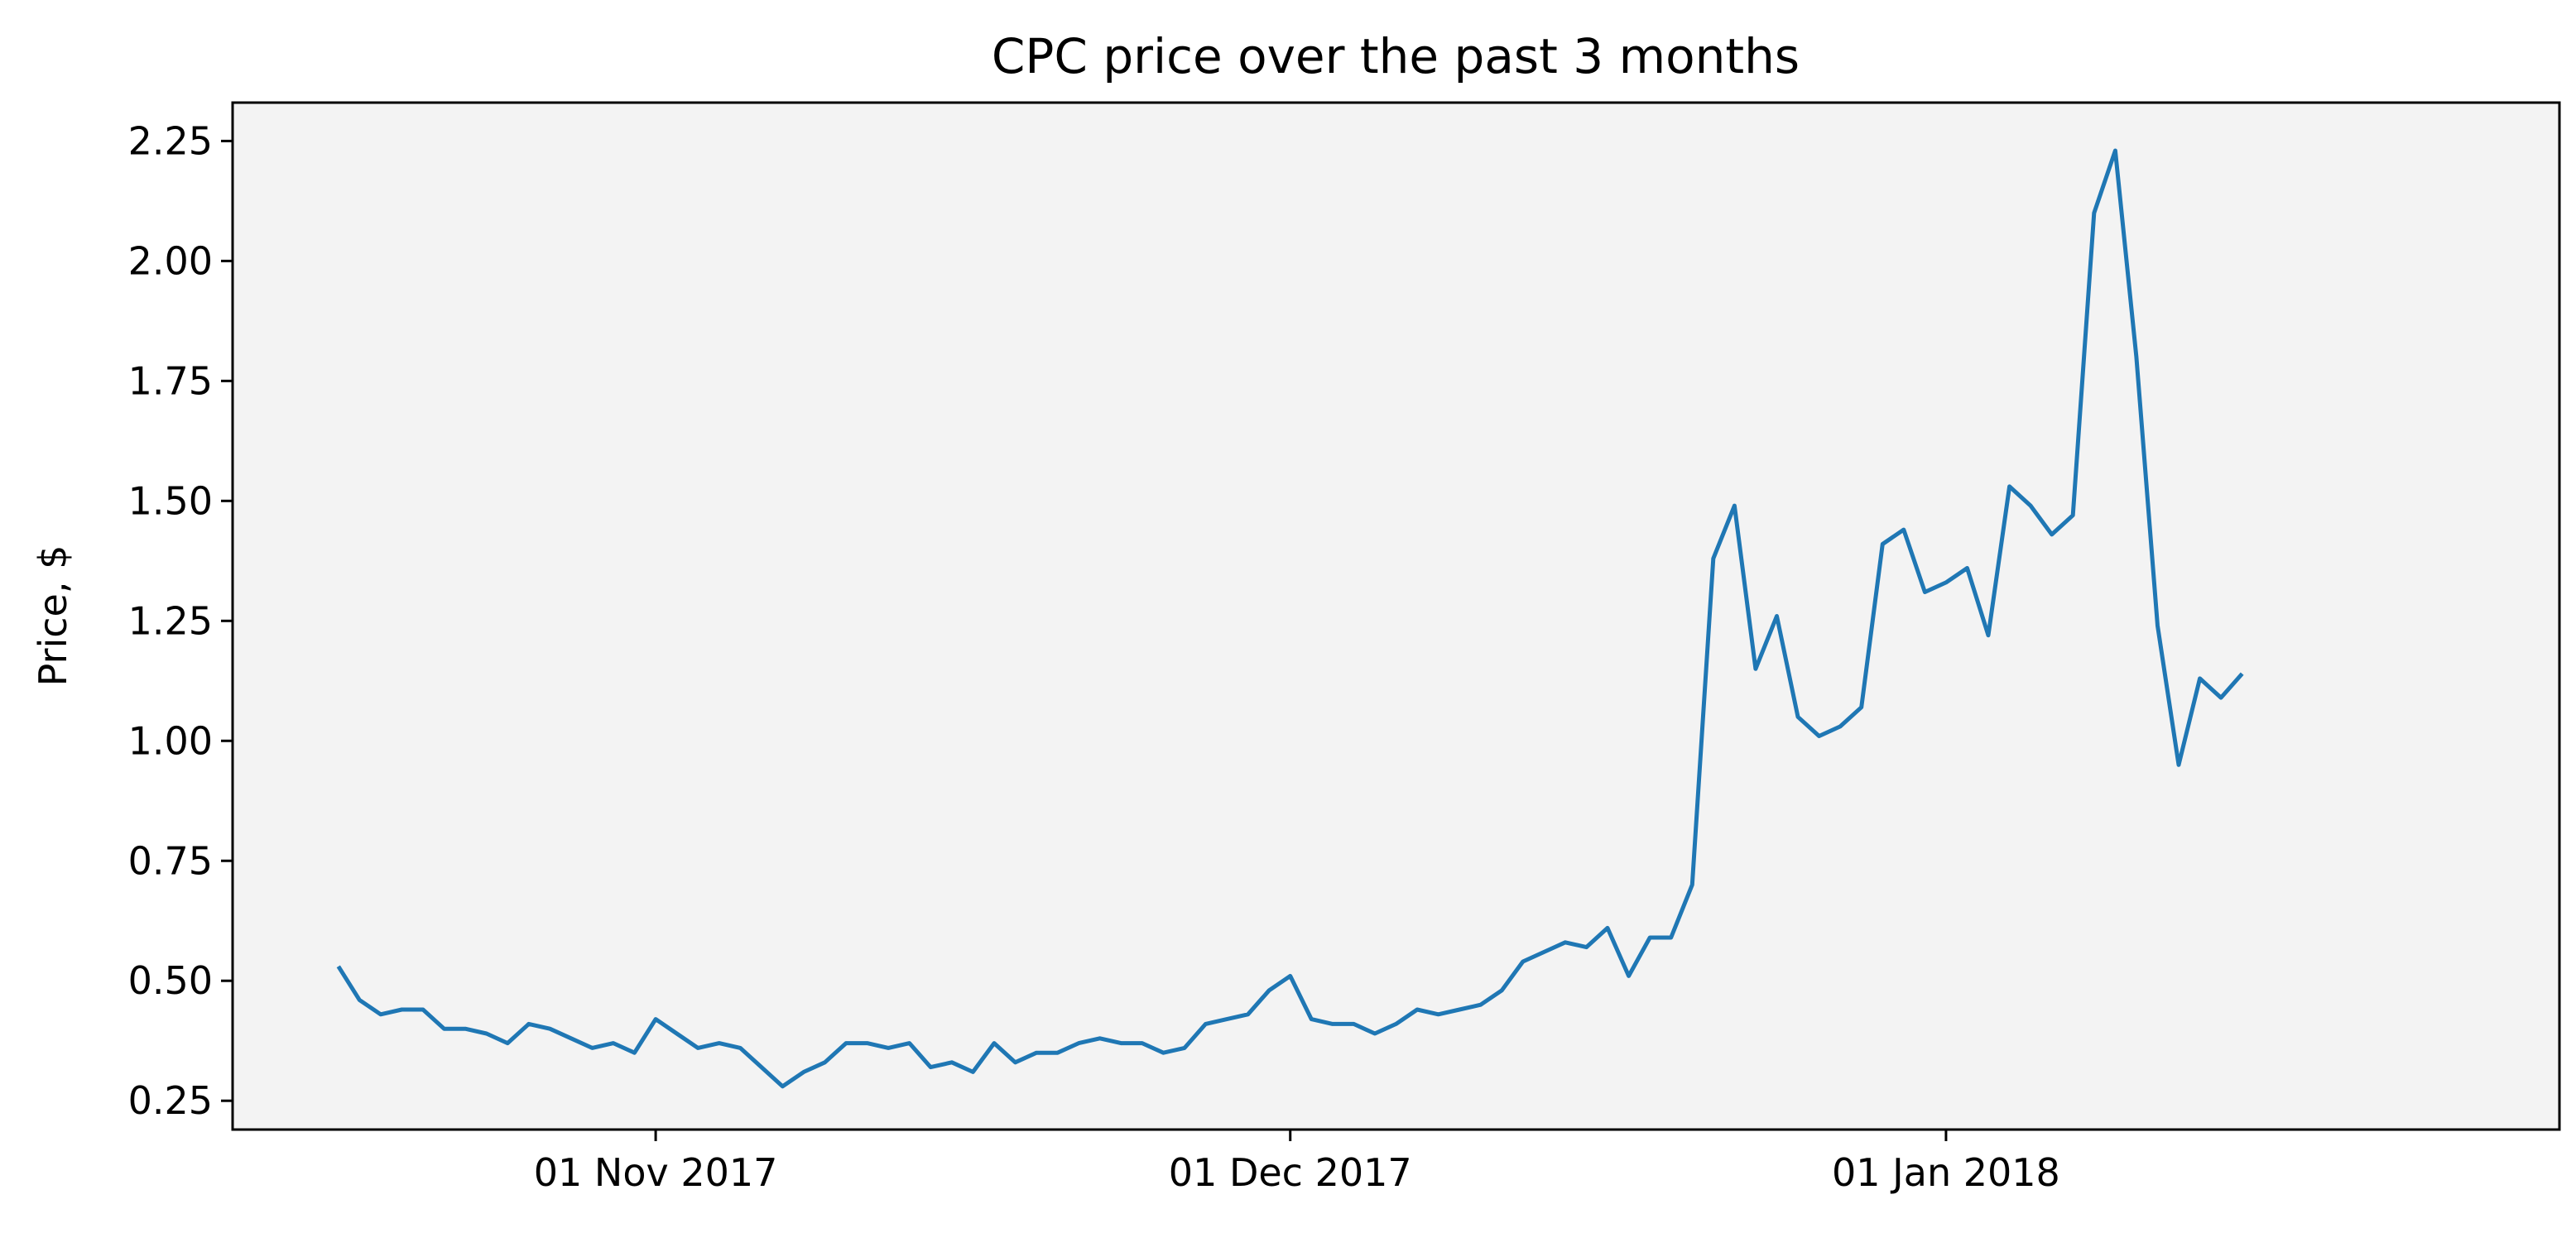 This screenshot has width=2576, height=1233. What do you see at coordinates (170, 260) in the screenshot?
I see `y-tick-label: 2.00` at bounding box center [170, 260].